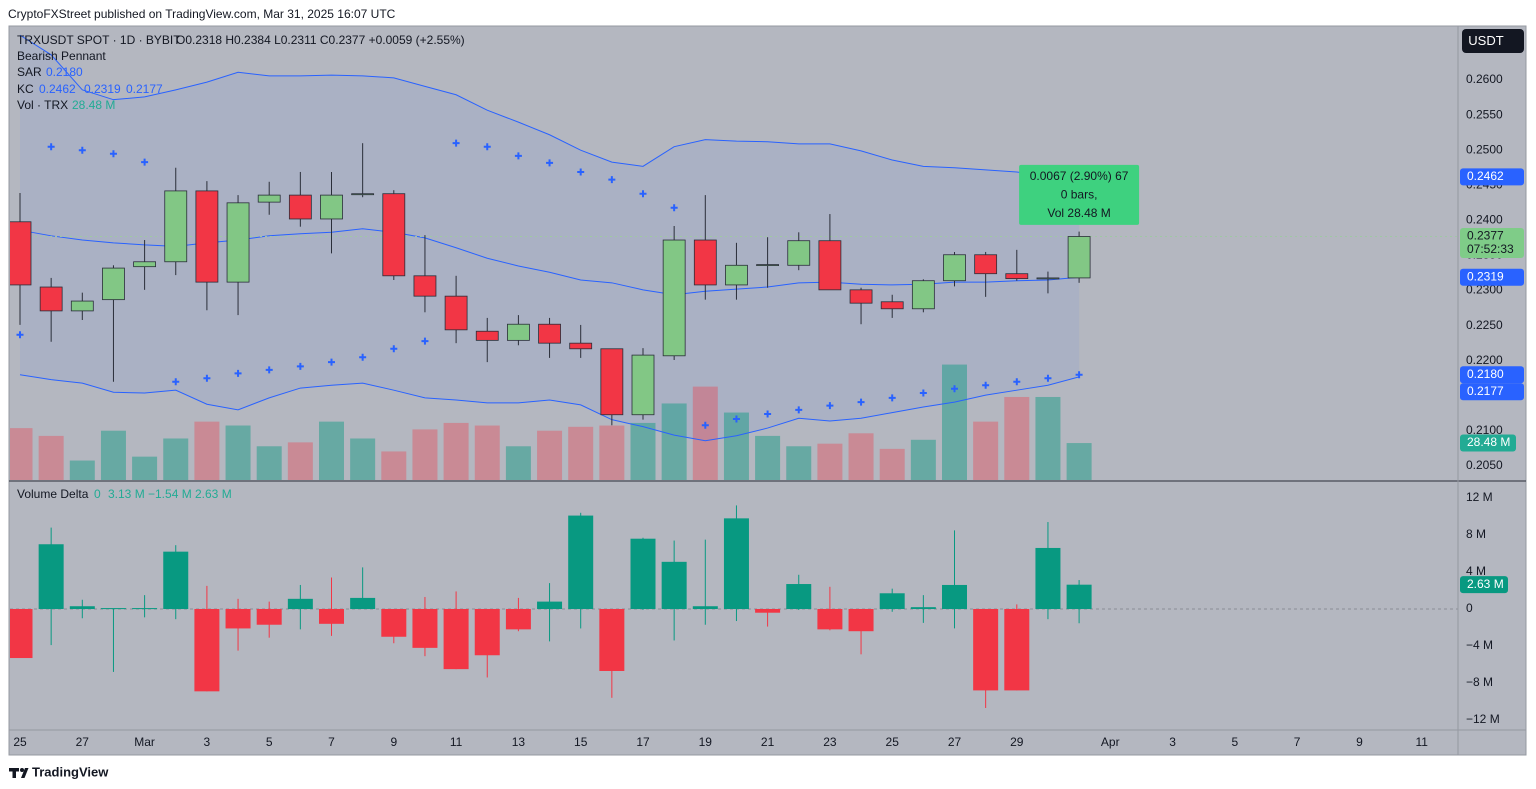 This screenshot has height=789, width=1536. Describe the element at coordinates (1017, 742) in the screenshot. I see `x-tick-label: 29` at that location.